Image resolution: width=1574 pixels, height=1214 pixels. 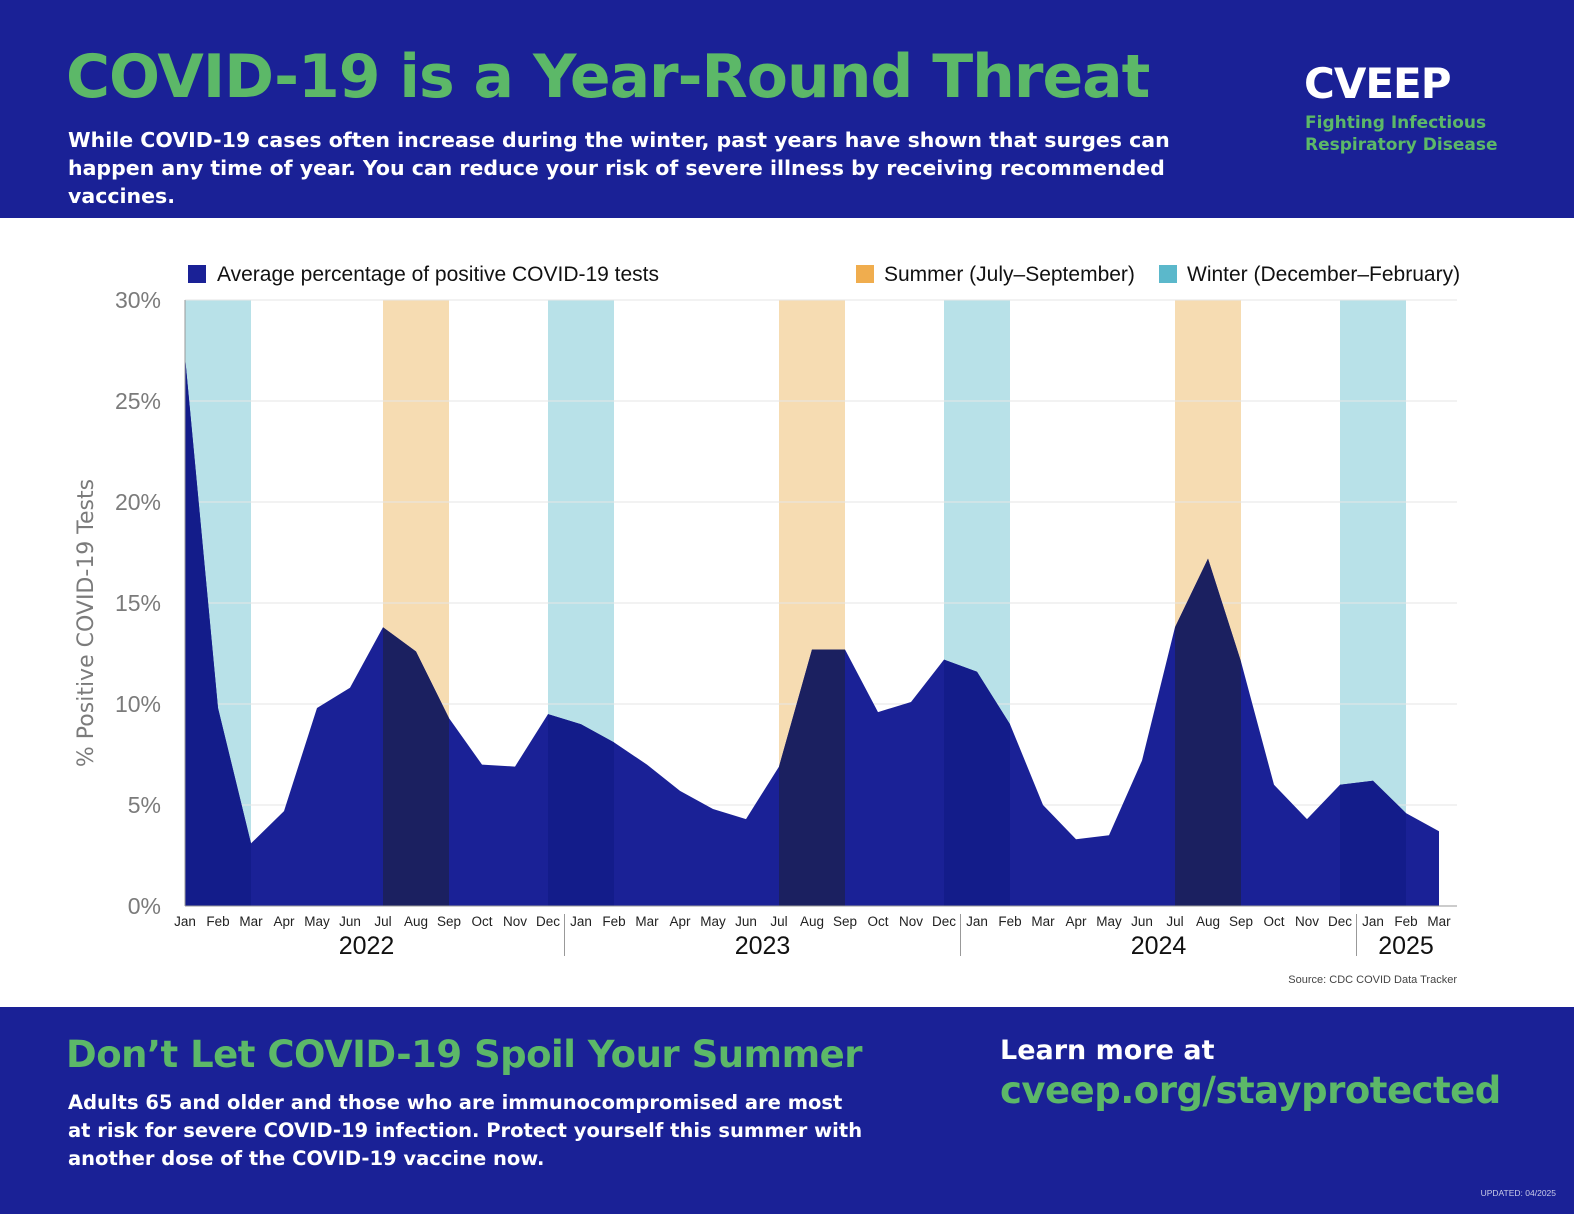 What do you see at coordinates (812, 921) in the screenshot?
I see `x-tick-label-20: Aug` at bounding box center [812, 921].